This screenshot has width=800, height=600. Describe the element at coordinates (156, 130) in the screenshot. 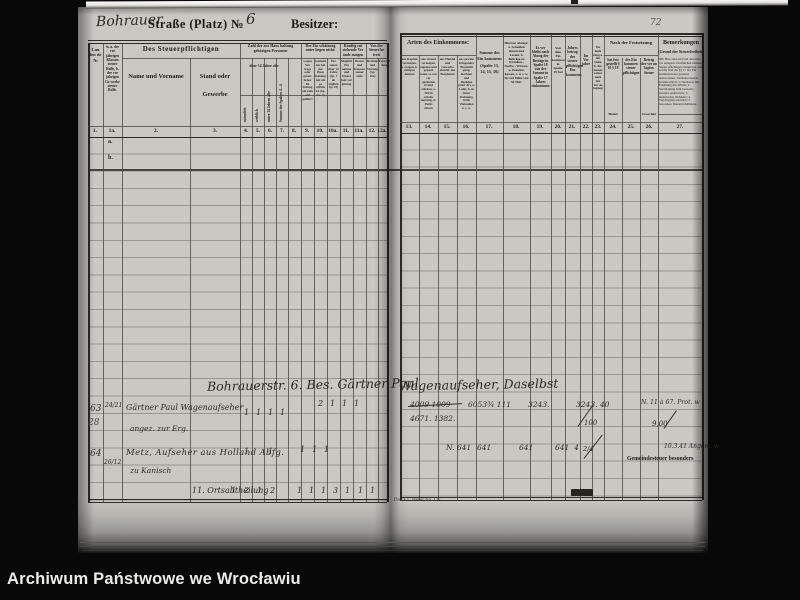

I see `column-number: 2.` at that location.